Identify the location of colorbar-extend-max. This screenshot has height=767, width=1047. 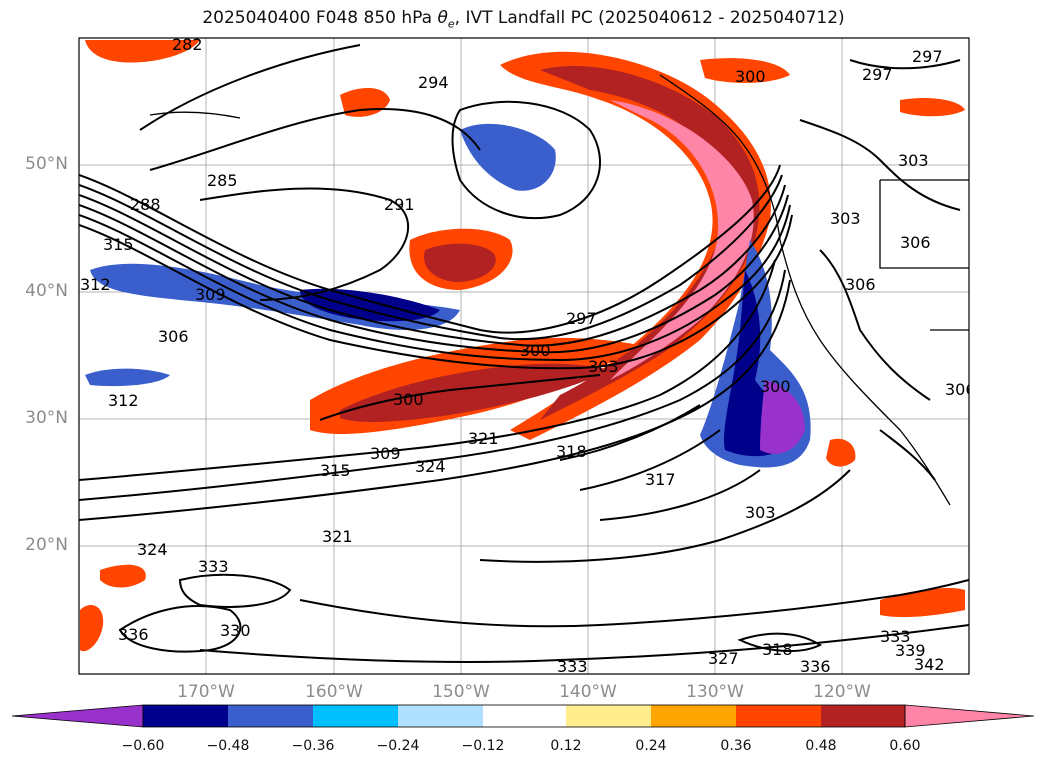
(969, 716).